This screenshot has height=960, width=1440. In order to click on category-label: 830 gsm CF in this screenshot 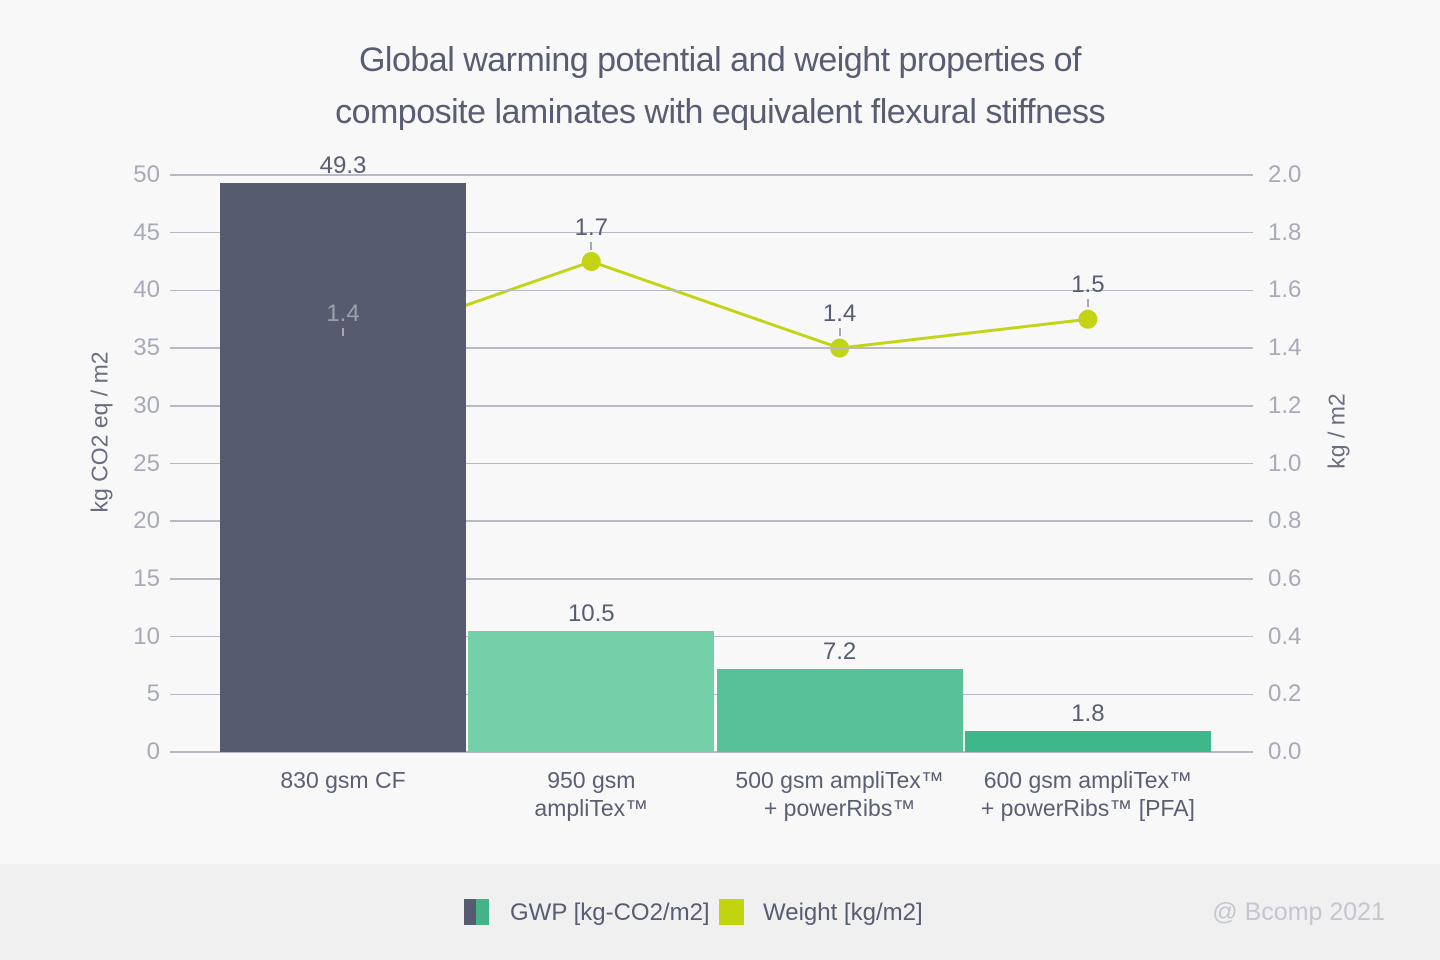, I will do `click(343, 780)`.